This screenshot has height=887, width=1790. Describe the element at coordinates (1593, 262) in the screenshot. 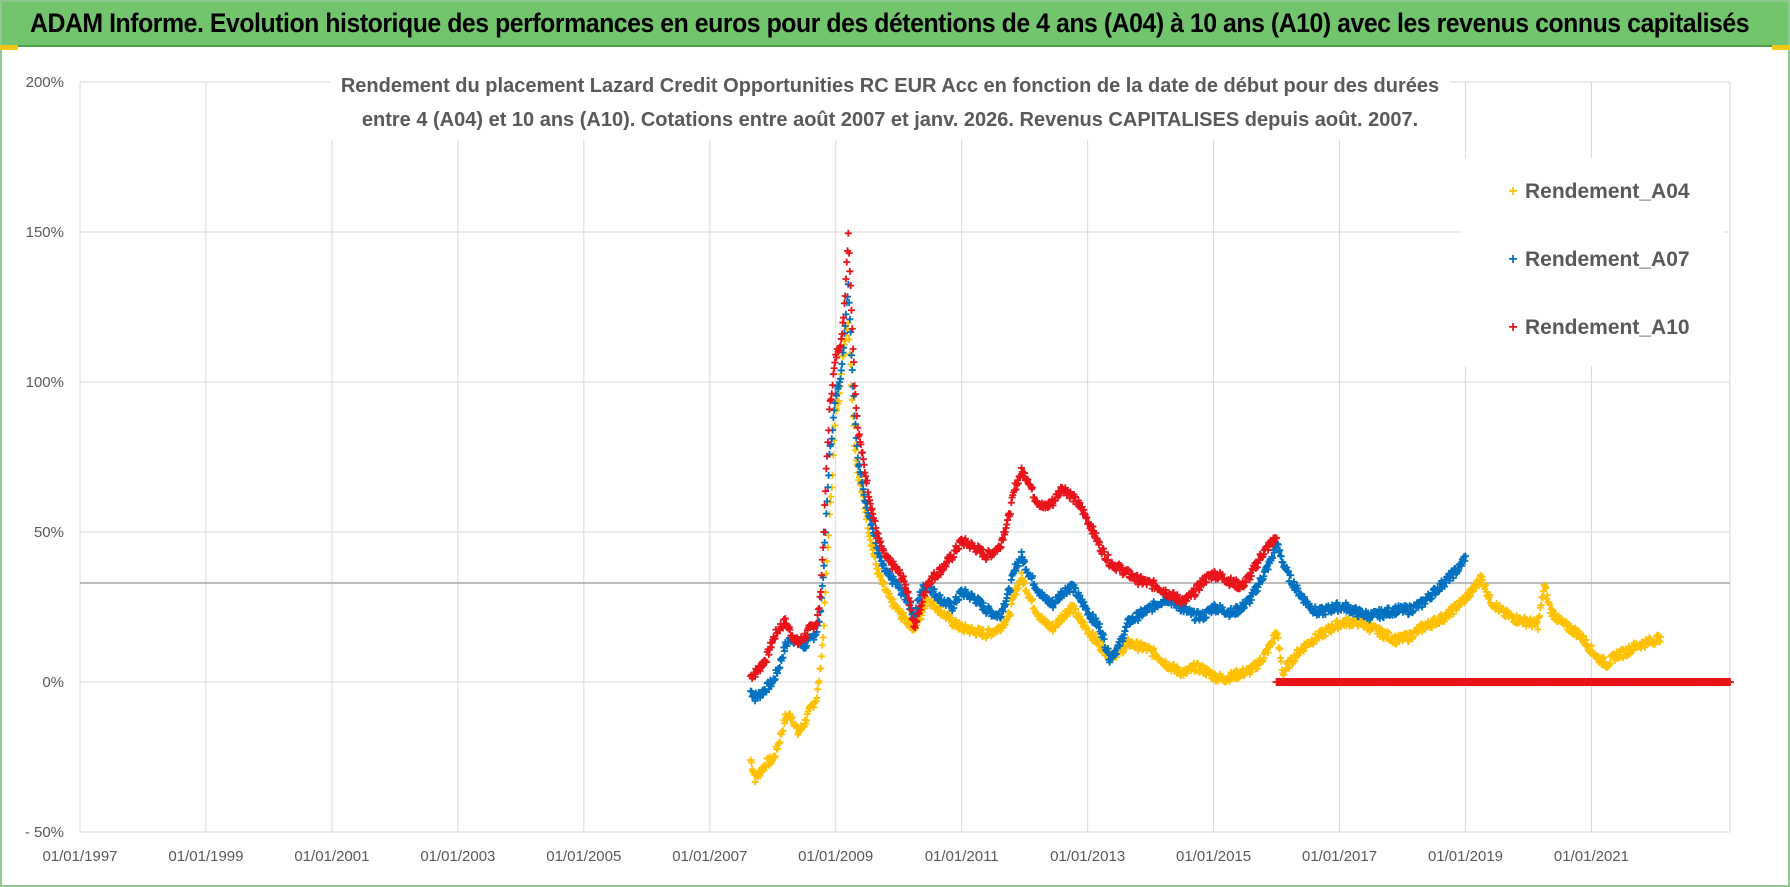

I see `legend-background` at that location.